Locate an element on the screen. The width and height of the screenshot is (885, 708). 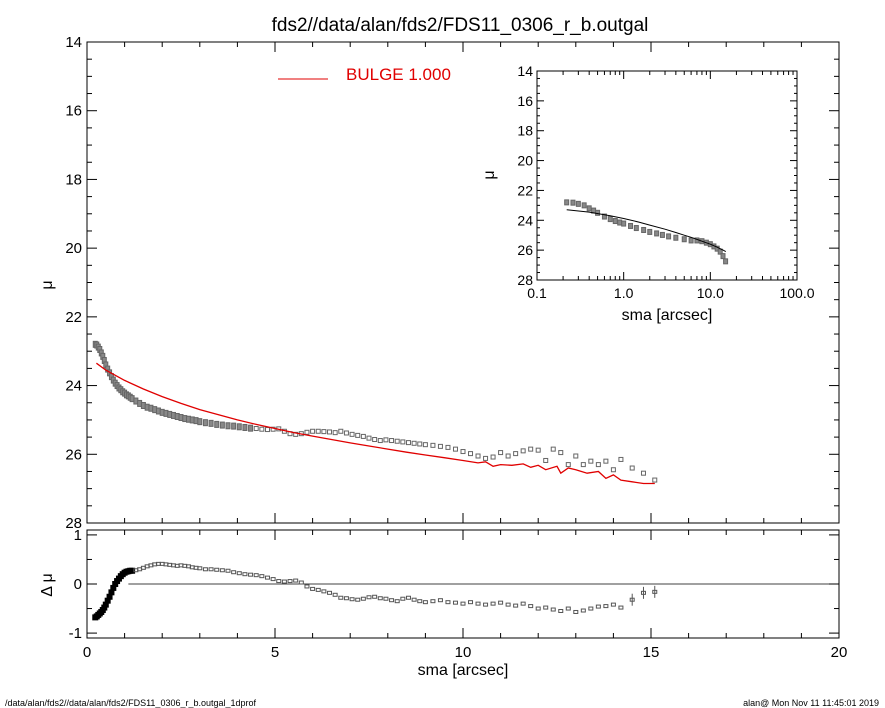
residual-y-tick-label: 0 is located at coordinates (78, 584).